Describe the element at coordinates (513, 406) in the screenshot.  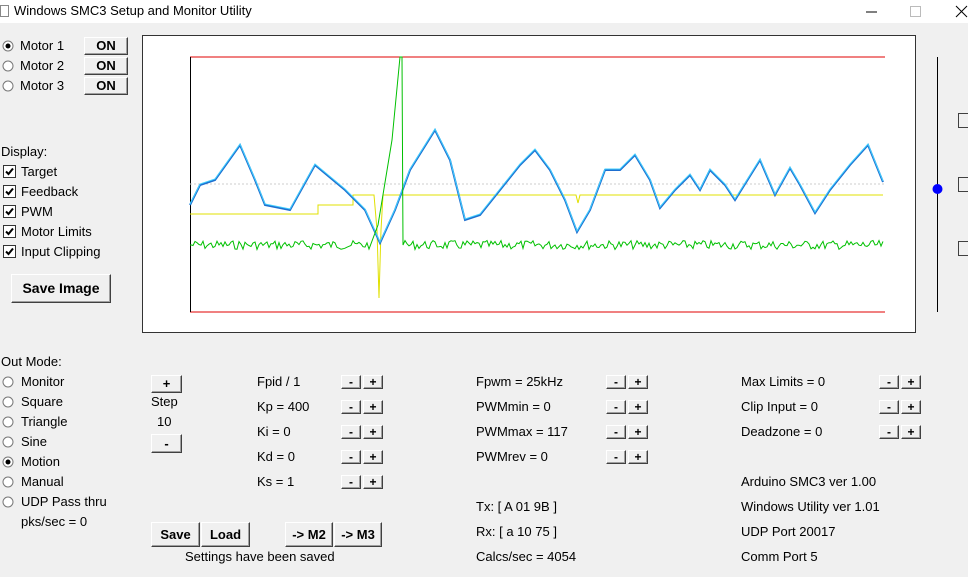
I see `pwm-param: PWMmin = 0` at that location.